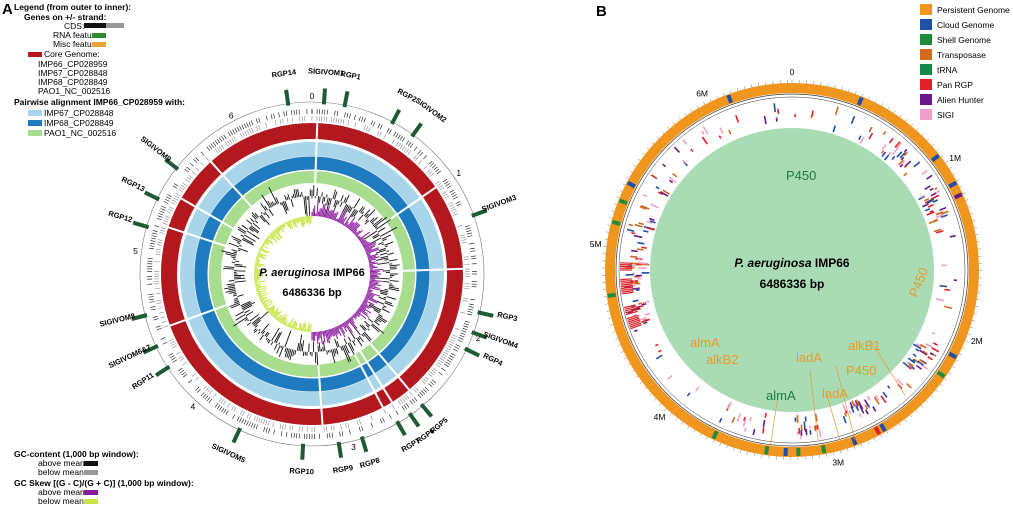 Image resolution: width=1013 pixels, height=510 pixels. I want to click on legend-rna-swatch, so click(99, 35).